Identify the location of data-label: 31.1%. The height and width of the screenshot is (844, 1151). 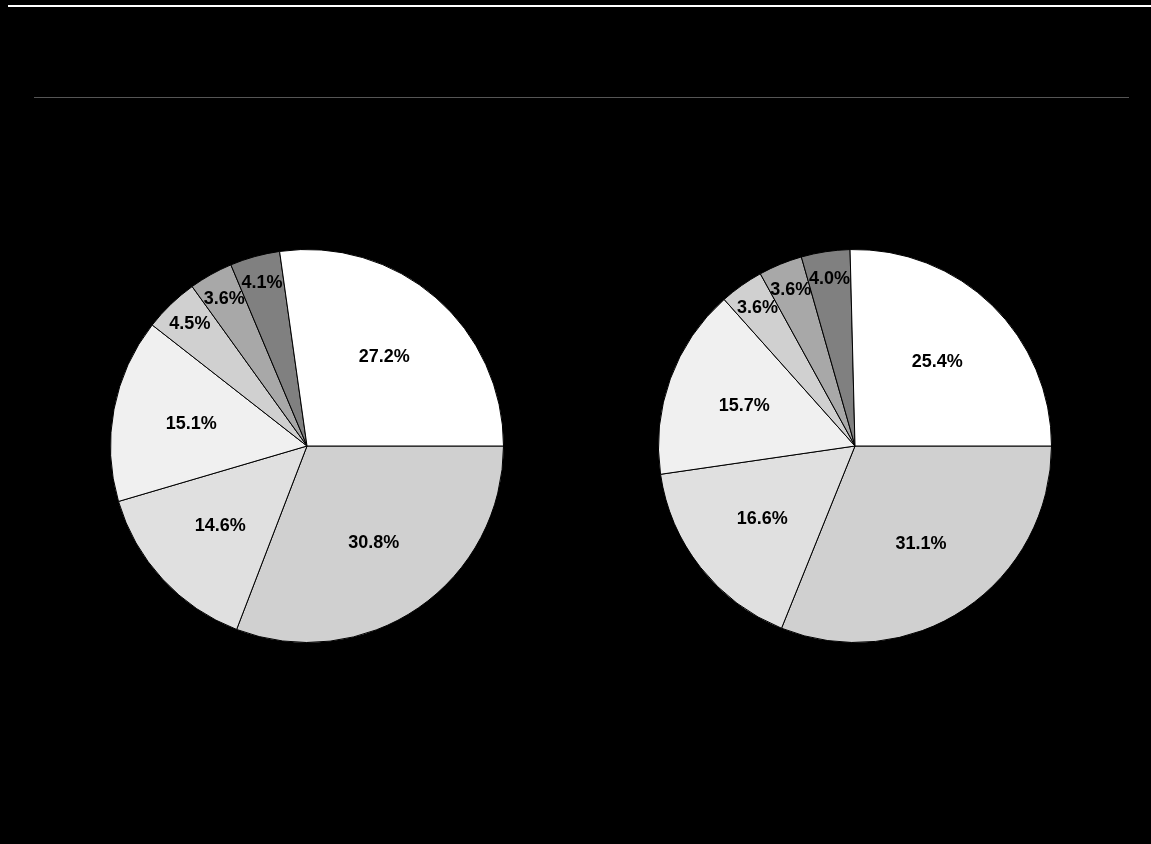
(921, 542).